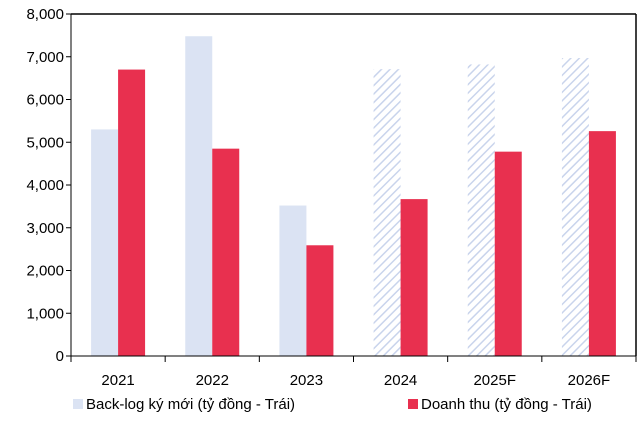 This screenshot has height=423, width=638. Describe the element at coordinates (494, 380) in the screenshot. I see `x-tick-label: 2025F` at that location.